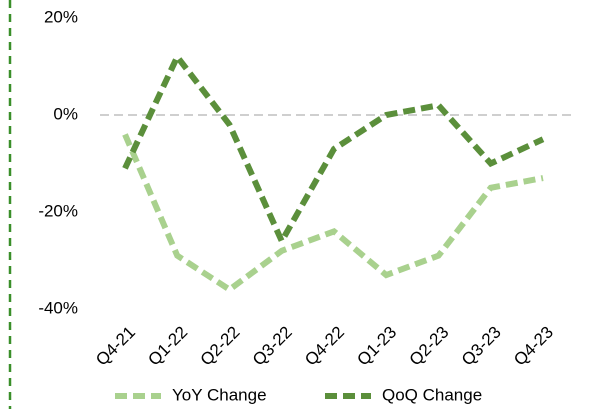 The width and height of the screenshot is (594, 409). What do you see at coordinates (220, 346) in the screenshot?
I see `x-tick-label: Q2-22` at bounding box center [220, 346].